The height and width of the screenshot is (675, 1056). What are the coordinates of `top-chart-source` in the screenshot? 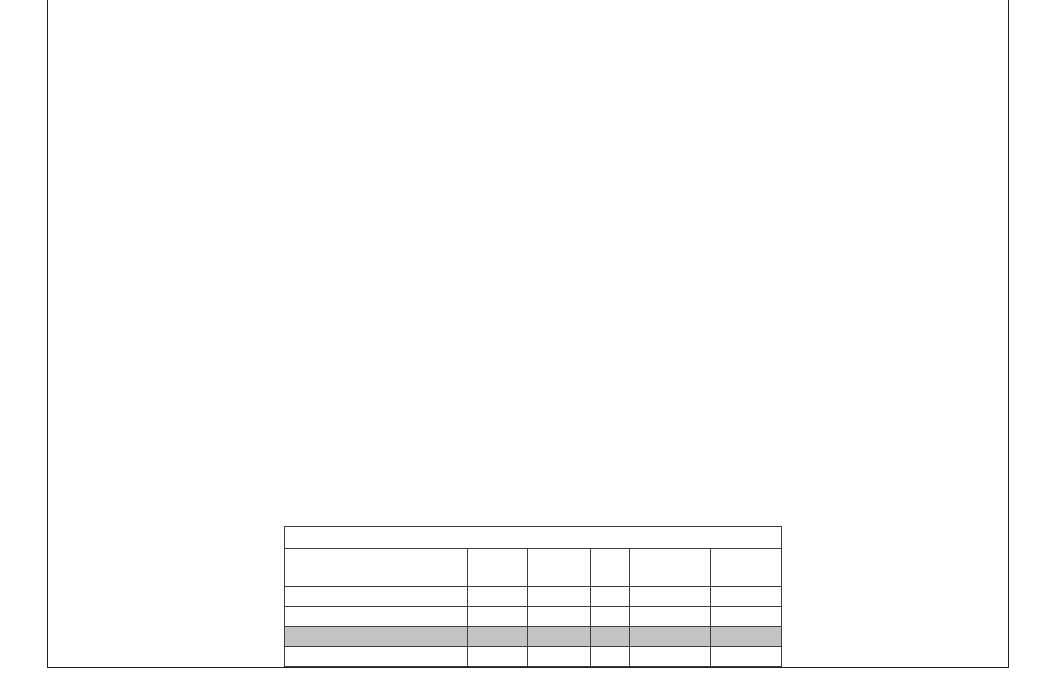 It's located at (733, 242).